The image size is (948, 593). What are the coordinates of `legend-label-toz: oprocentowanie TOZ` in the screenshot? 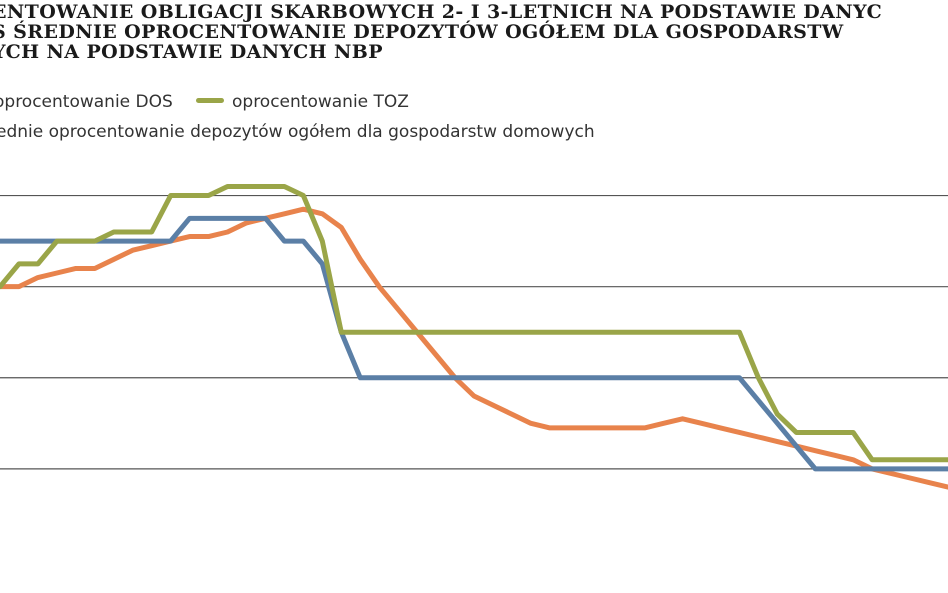 It's located at (320, 102).